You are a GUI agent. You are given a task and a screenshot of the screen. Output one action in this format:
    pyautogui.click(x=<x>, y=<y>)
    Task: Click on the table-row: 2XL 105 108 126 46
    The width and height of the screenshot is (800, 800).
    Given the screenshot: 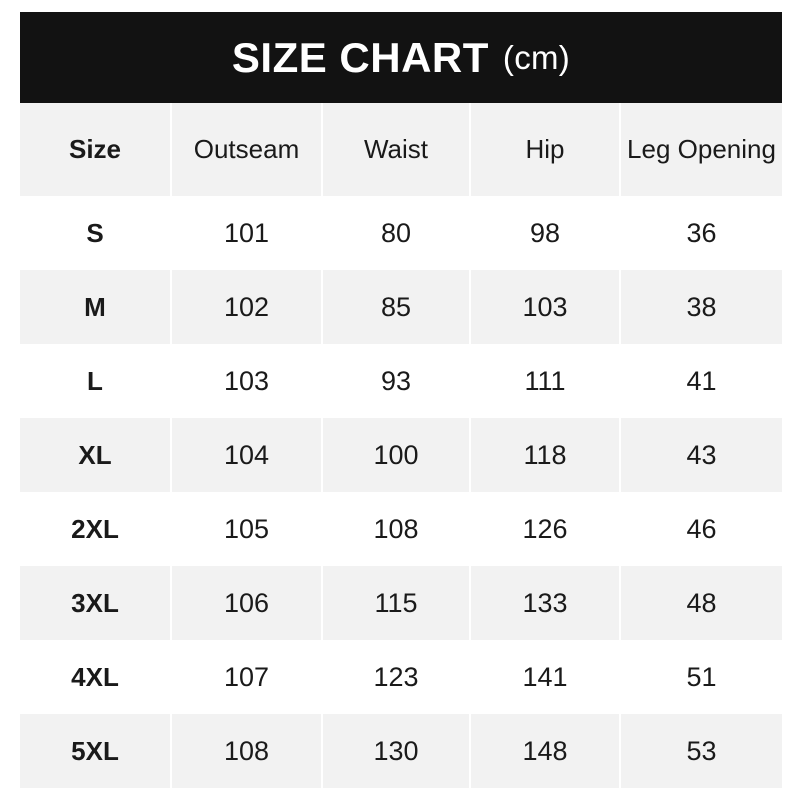 What is the action you would take?
    pyautogui.click(x=401, y=529)
    